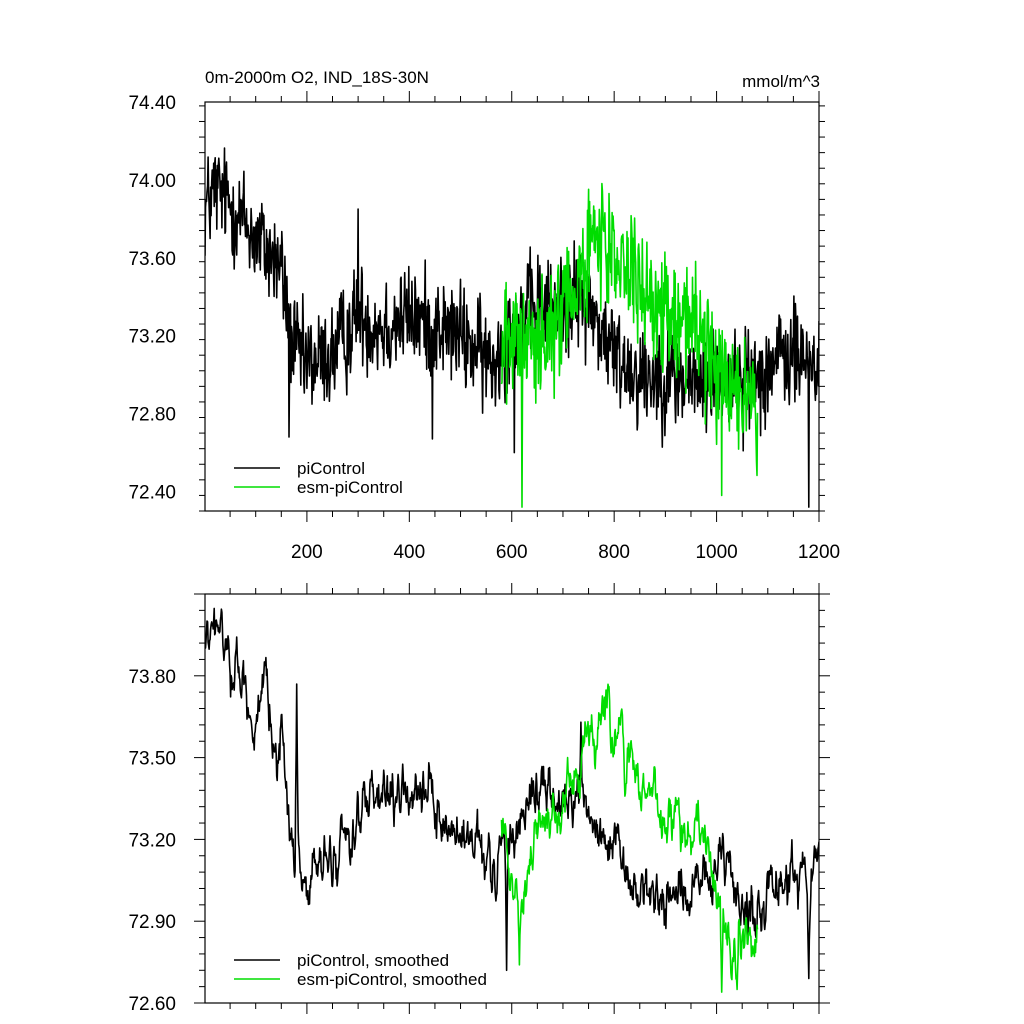 This screenshot has width=1024, height=1024. I want to click on y-tick-label: 73.50, so click(152, 759).